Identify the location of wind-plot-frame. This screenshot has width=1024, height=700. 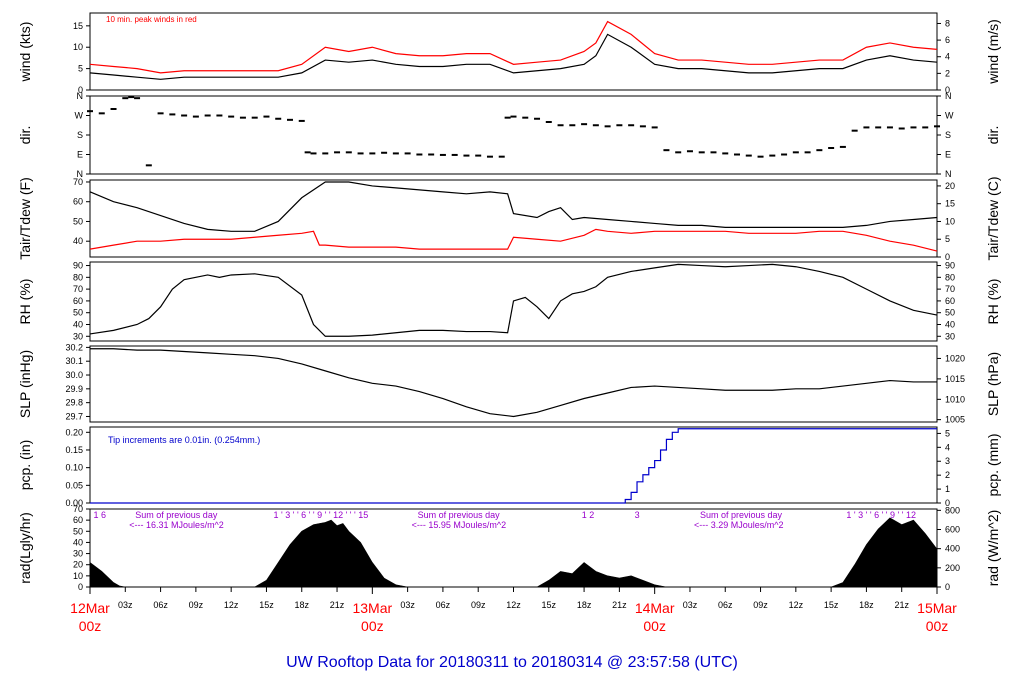
(513, 51).